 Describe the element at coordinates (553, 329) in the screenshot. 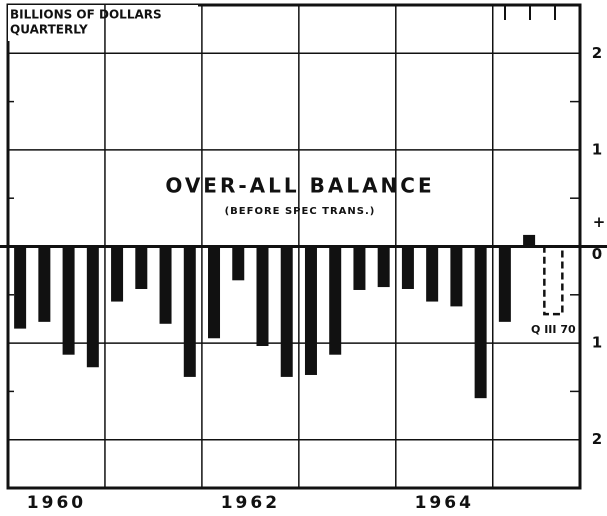

I see `annotation: Q III 70` at that location.